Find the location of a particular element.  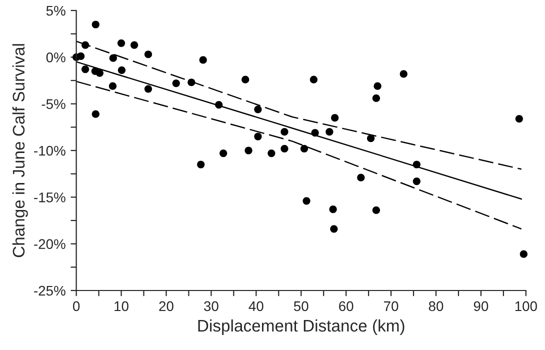

x-tick-label: 90 is located at coordinates (481, 306).